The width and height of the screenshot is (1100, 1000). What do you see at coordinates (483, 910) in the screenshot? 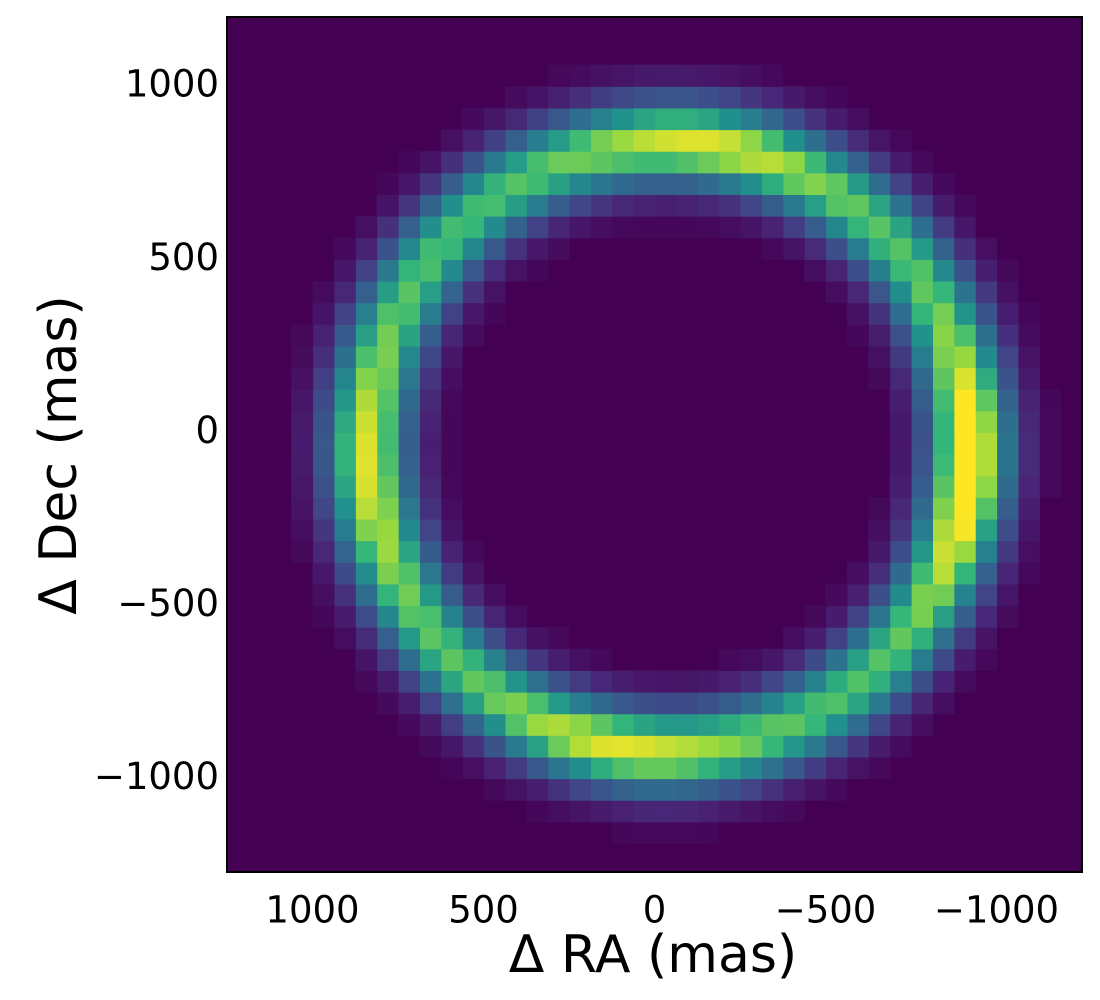
I see `x-tick-label: 500` at bounding box center [483, 910].